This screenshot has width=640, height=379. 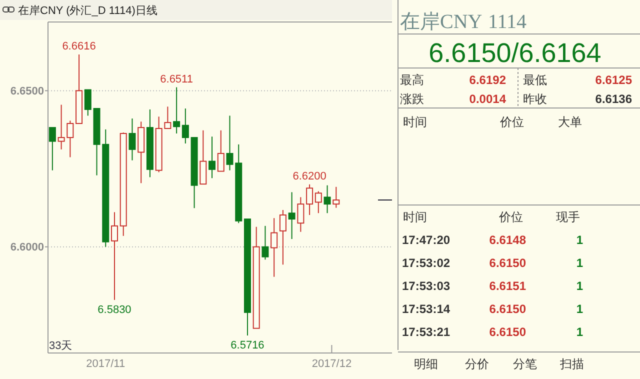 What do you see at coordinates (88, 10) in the screenshot?
I see `chart-title: 在岸CNY (外汇_D 1114)日线` at bounding box center [88, 10].